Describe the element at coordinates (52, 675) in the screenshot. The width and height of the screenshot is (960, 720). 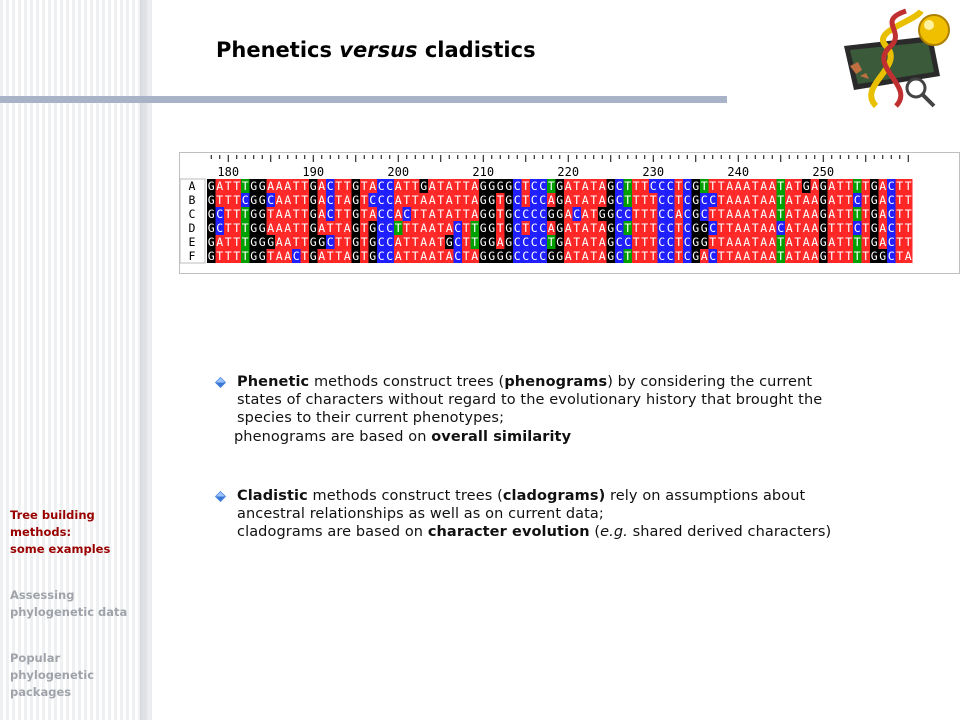
I see `nav-popular-packages: Popular phylogenetic packages` at that location.